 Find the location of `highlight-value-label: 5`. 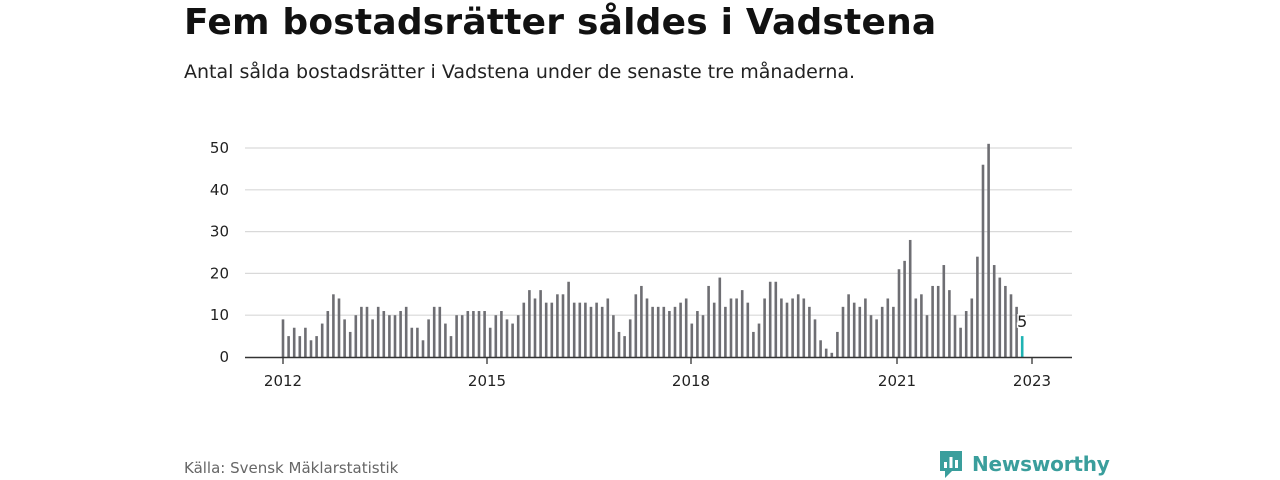

highlight-value-label: 5 is located at coordinates (1022, 321).